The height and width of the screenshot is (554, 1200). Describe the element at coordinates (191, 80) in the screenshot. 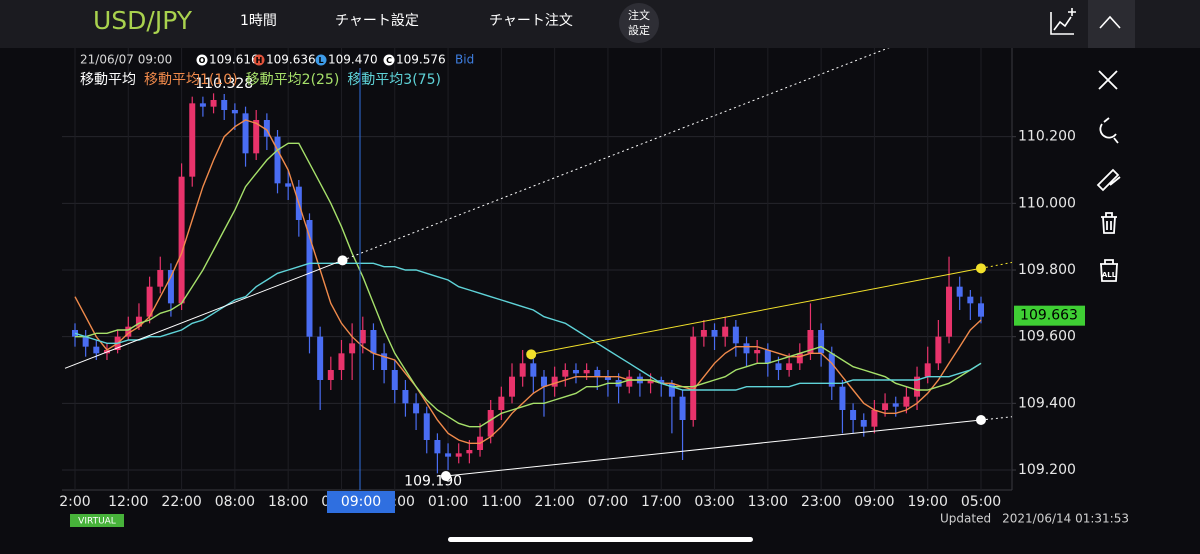

I see `legend-entry: 移動平均1(10)` at that location.